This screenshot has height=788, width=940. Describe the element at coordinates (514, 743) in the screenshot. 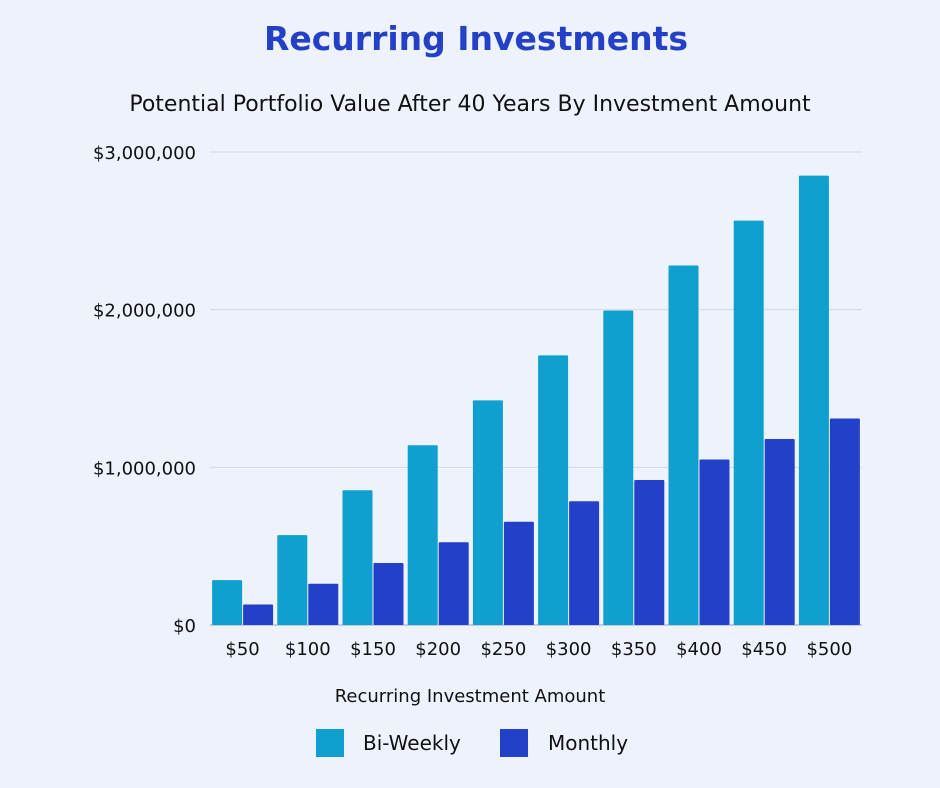

I see `legend-swatch-monthly` at that location.